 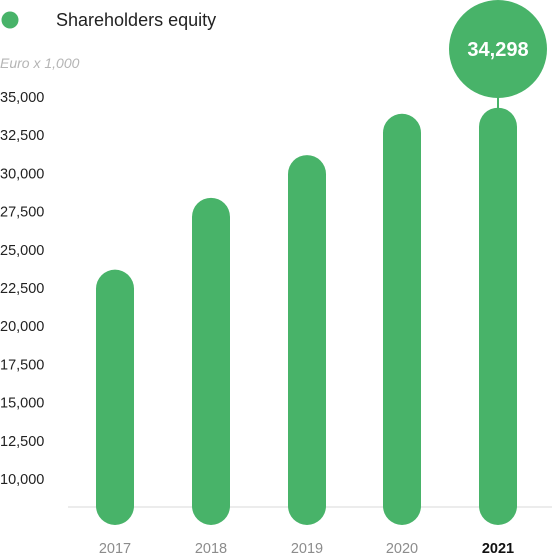 I want to click on y-tick-label: 17,500, so click(x=22, y=365).